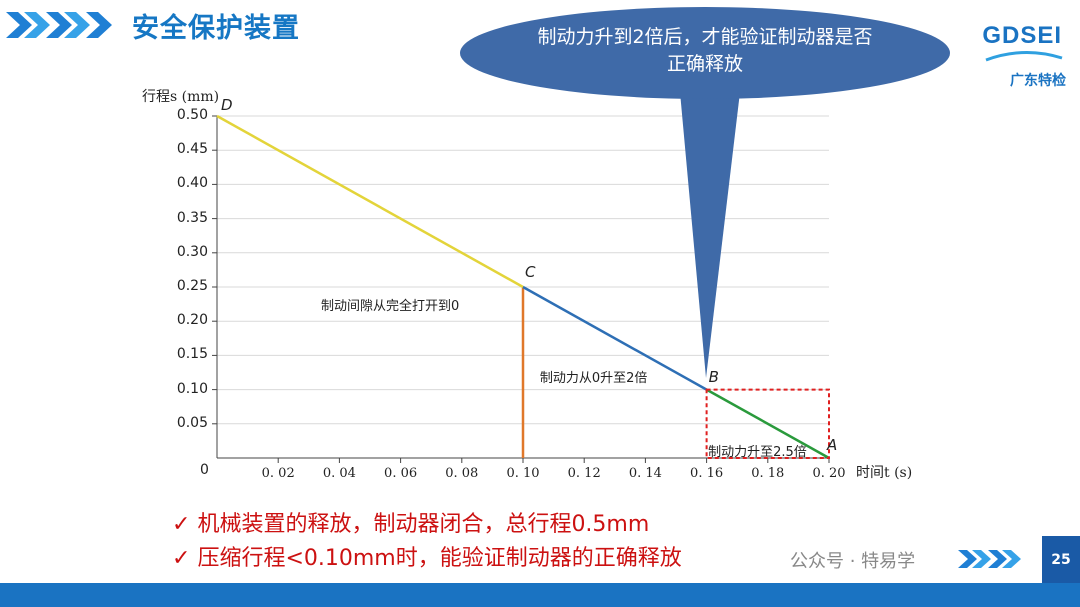  What do you see at coordinates (989, 559) in the screenshot?
I see `footer-arrows-icon` at bounding box center [989, 559].